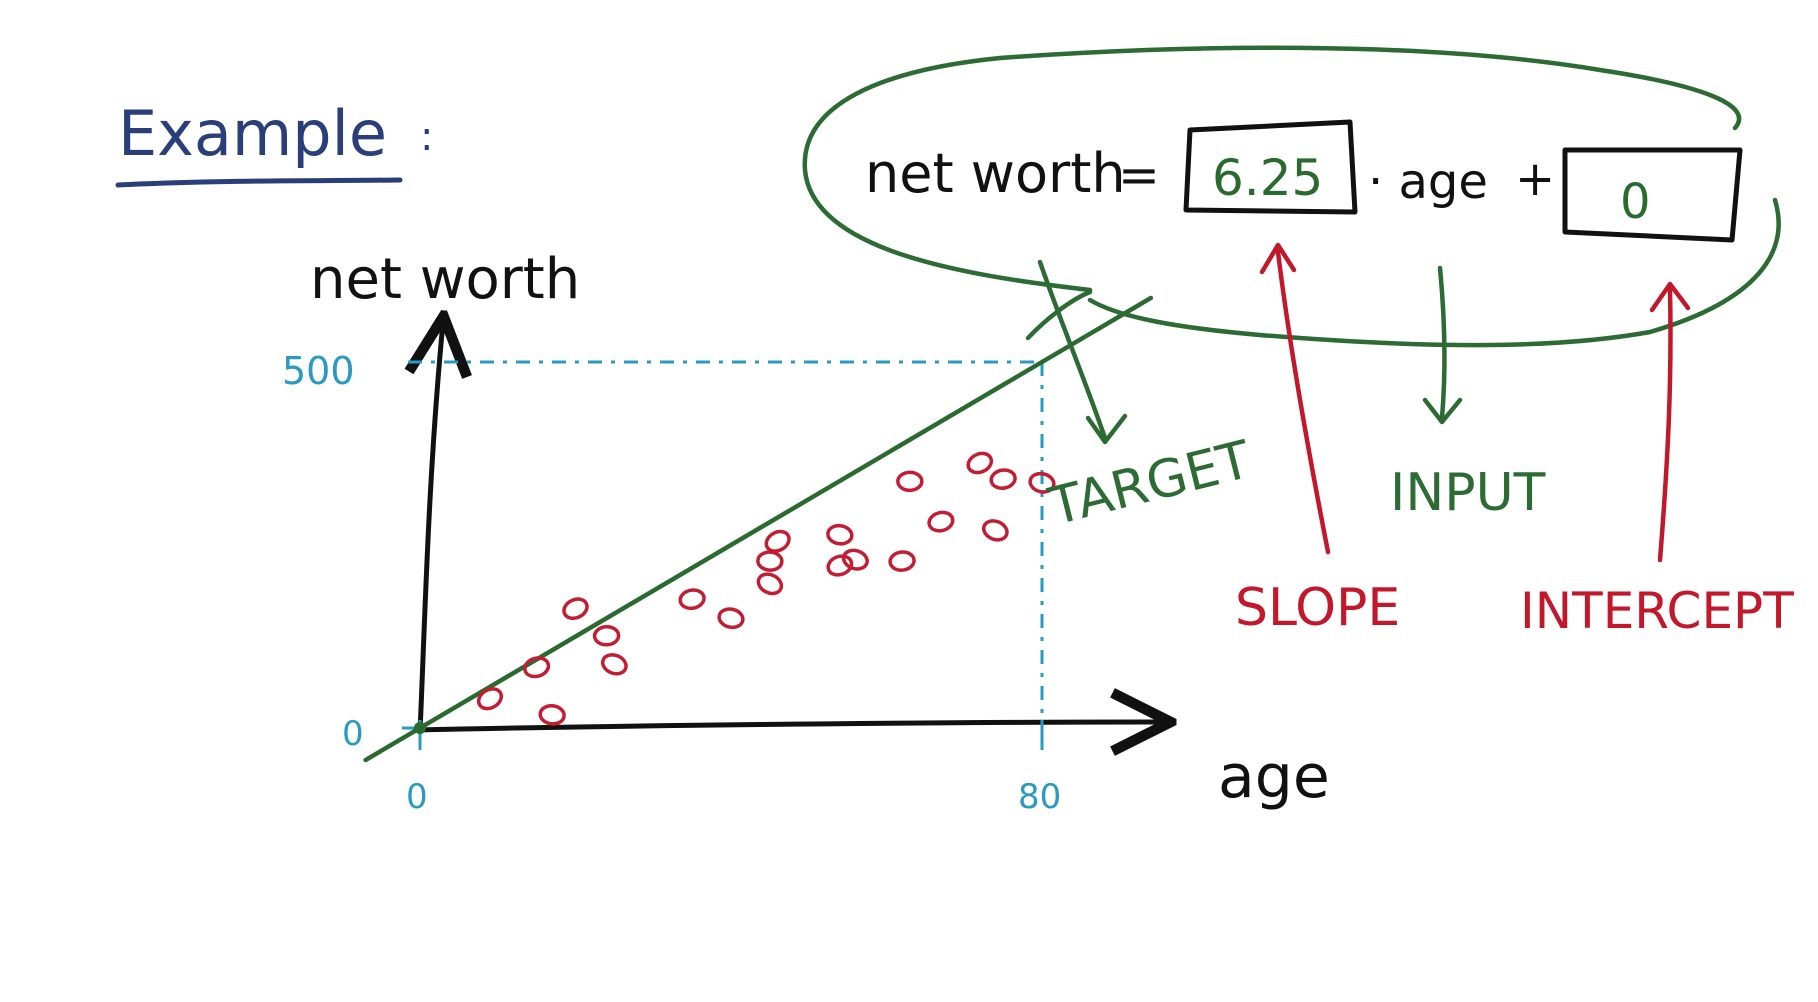 This screenshot has height=1002, width=1818. Describe the element at coordinates (431, 528) in the screenshot. I see `y-axis` at that location.